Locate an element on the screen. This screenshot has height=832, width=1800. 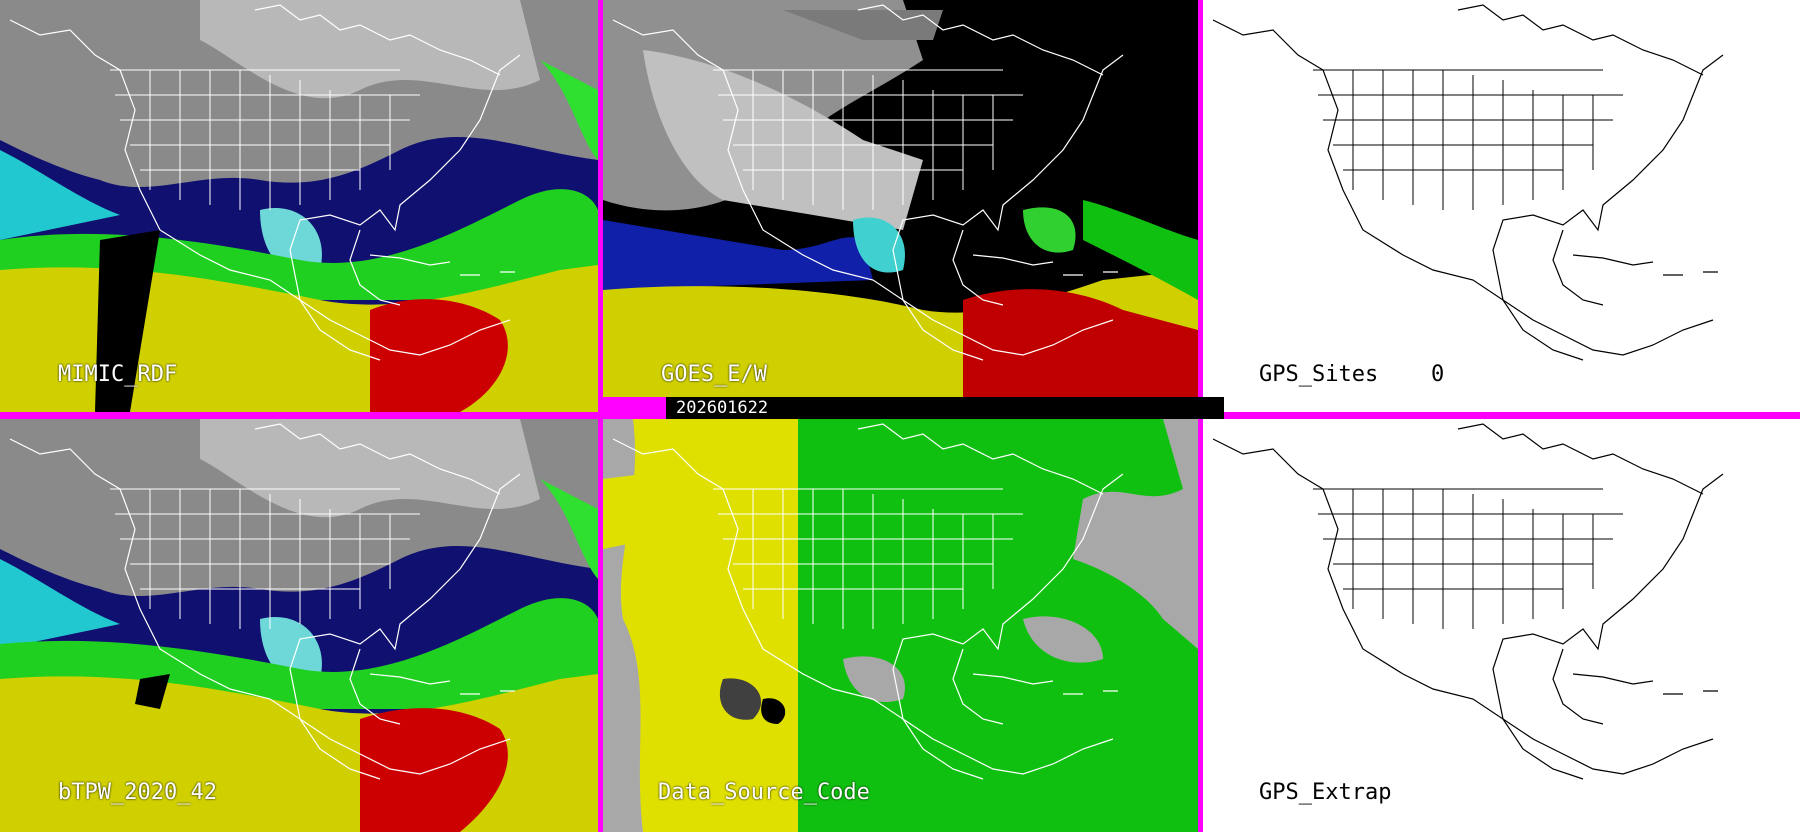
panel-label: GPS_Extrap is located at coordinates (1325, 792).